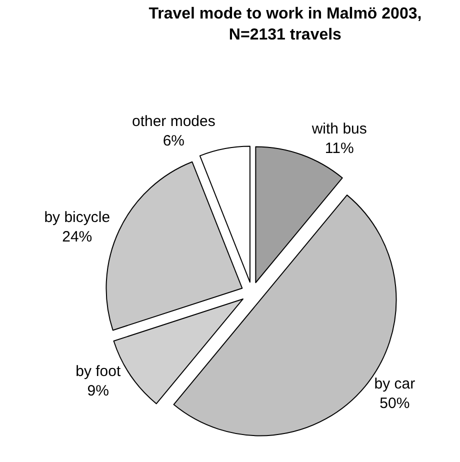 The height and width of the screenshot is (462, 460). What do you see at coordinates (174, 121) in the screenshot?
I see `slice-label: other modes` at bounding box center [174, 121].